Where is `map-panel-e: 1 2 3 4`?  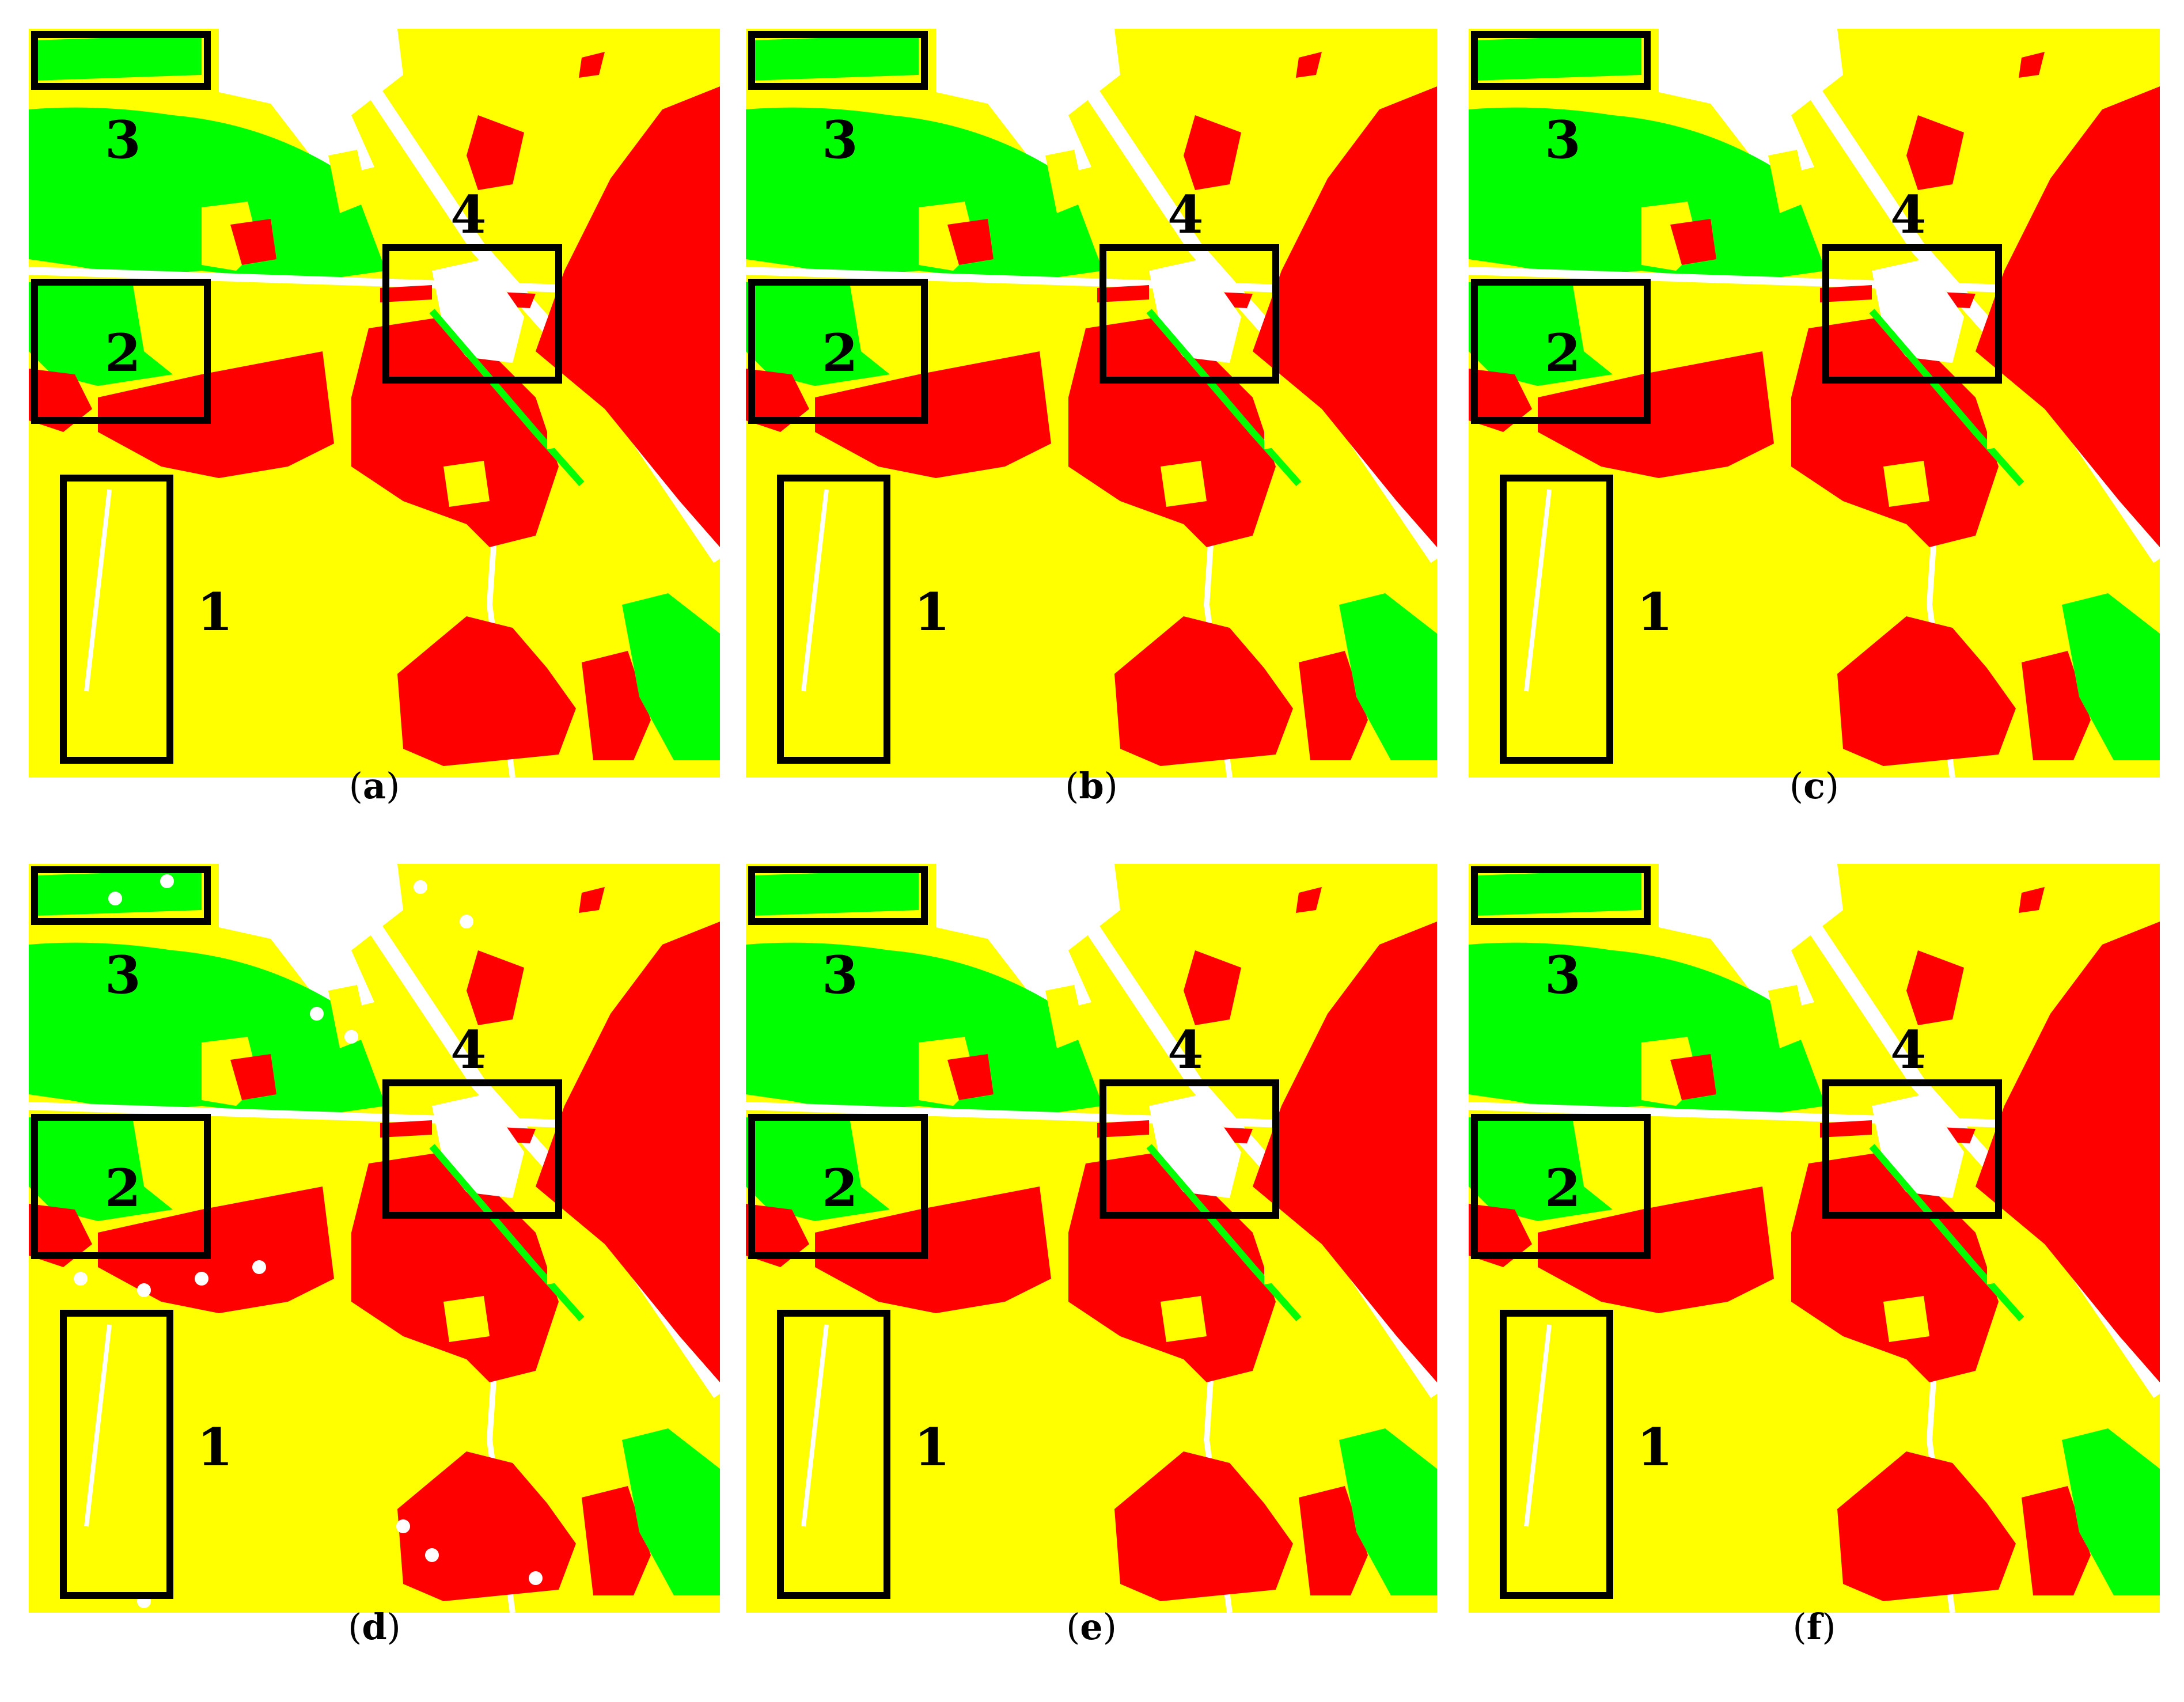
map-panel-e: 1 2 3 4 is located at coordinates (1091, 1238).